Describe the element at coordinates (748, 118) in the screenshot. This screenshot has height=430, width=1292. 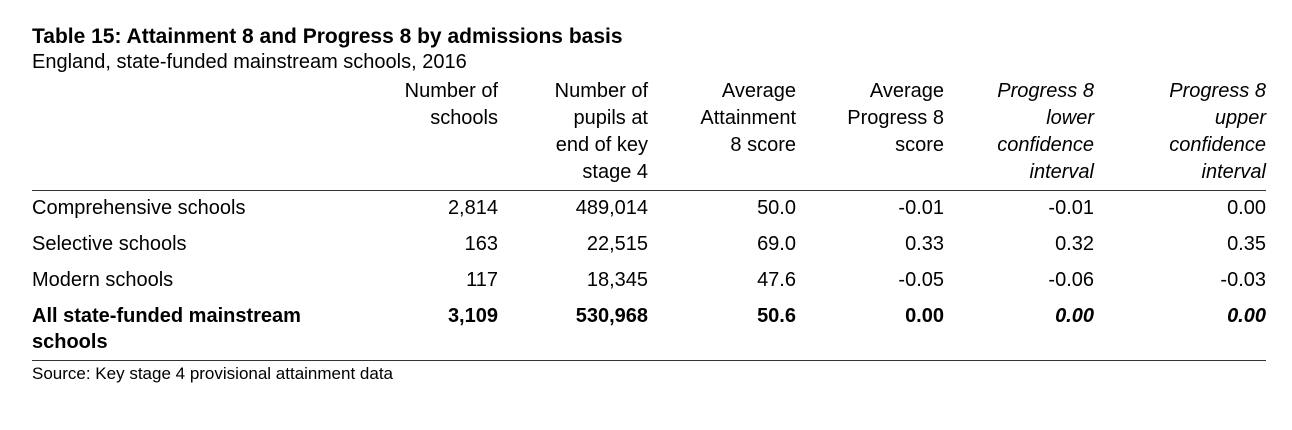
I see `header-average-attainment-8: Average Attainment 8 score` at that location.